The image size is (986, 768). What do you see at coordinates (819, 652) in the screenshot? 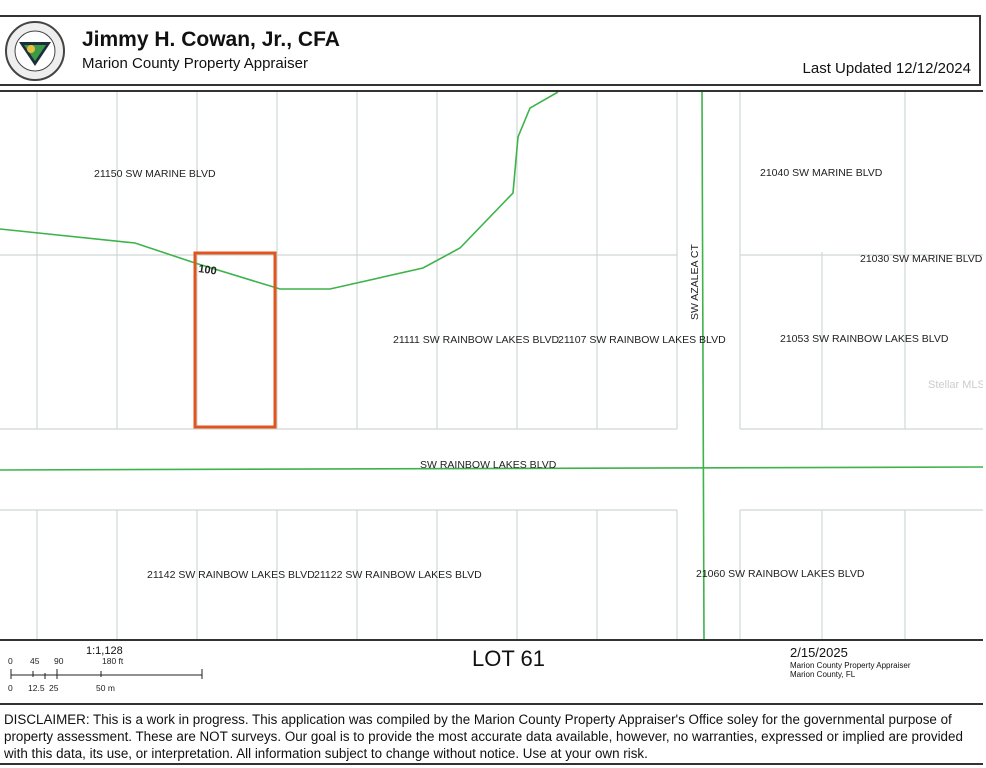
I see `print-date: 2/15/2025` at bounding box center [819, 652].